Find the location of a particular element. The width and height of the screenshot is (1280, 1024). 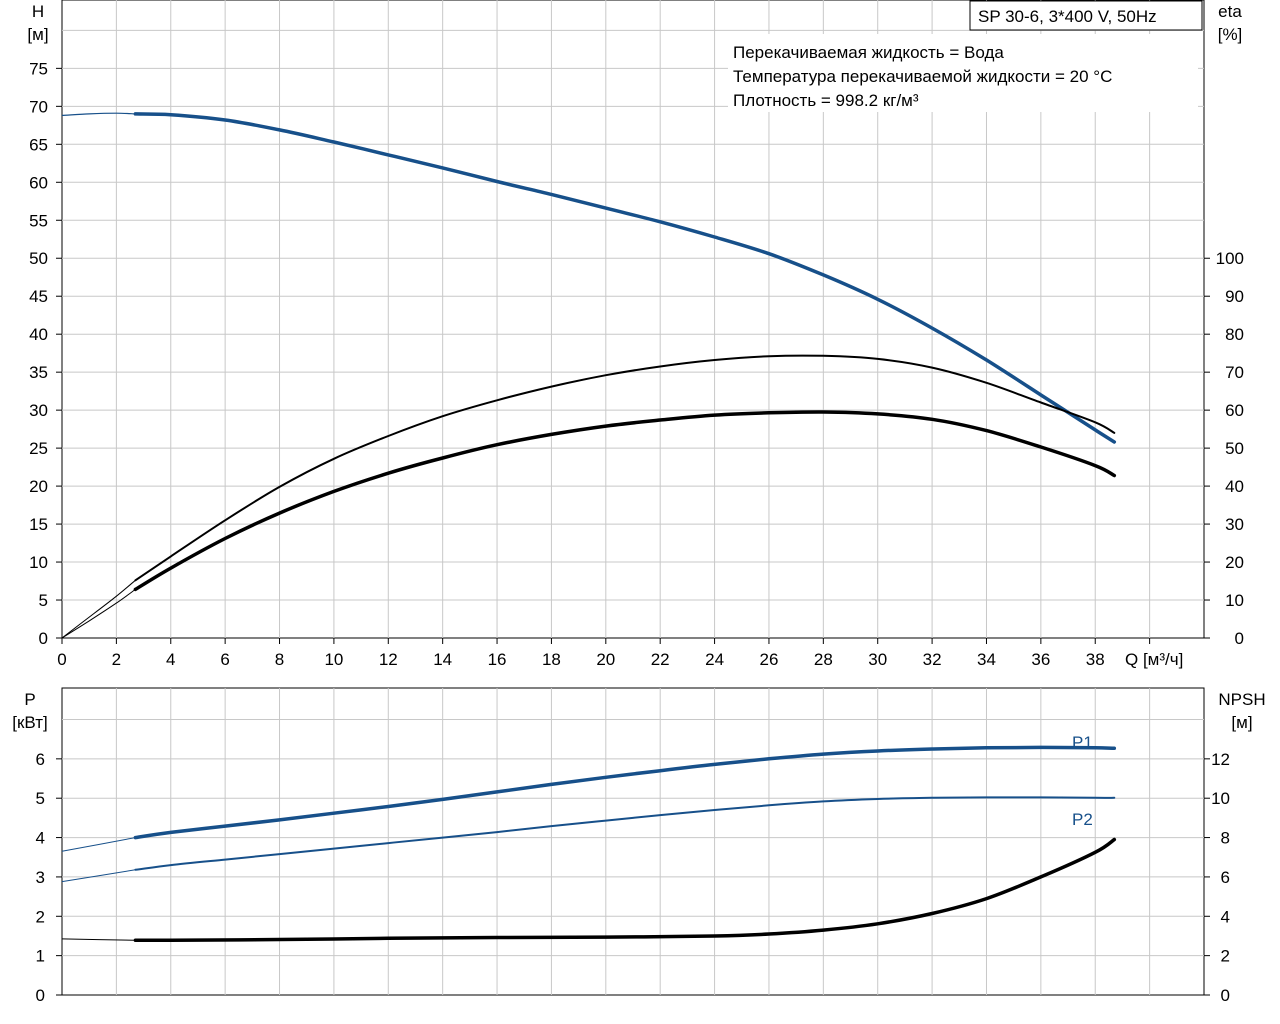

power-curve-p1 is located at coordinates (625, 792).